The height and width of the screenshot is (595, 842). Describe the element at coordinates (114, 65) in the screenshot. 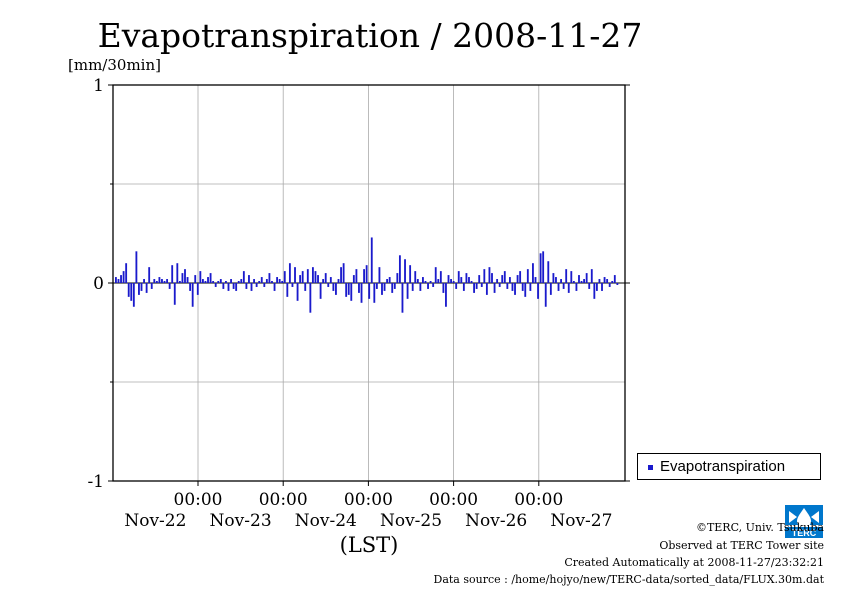

I see `y-axis-unit-label: [mm/30min]` at that location.